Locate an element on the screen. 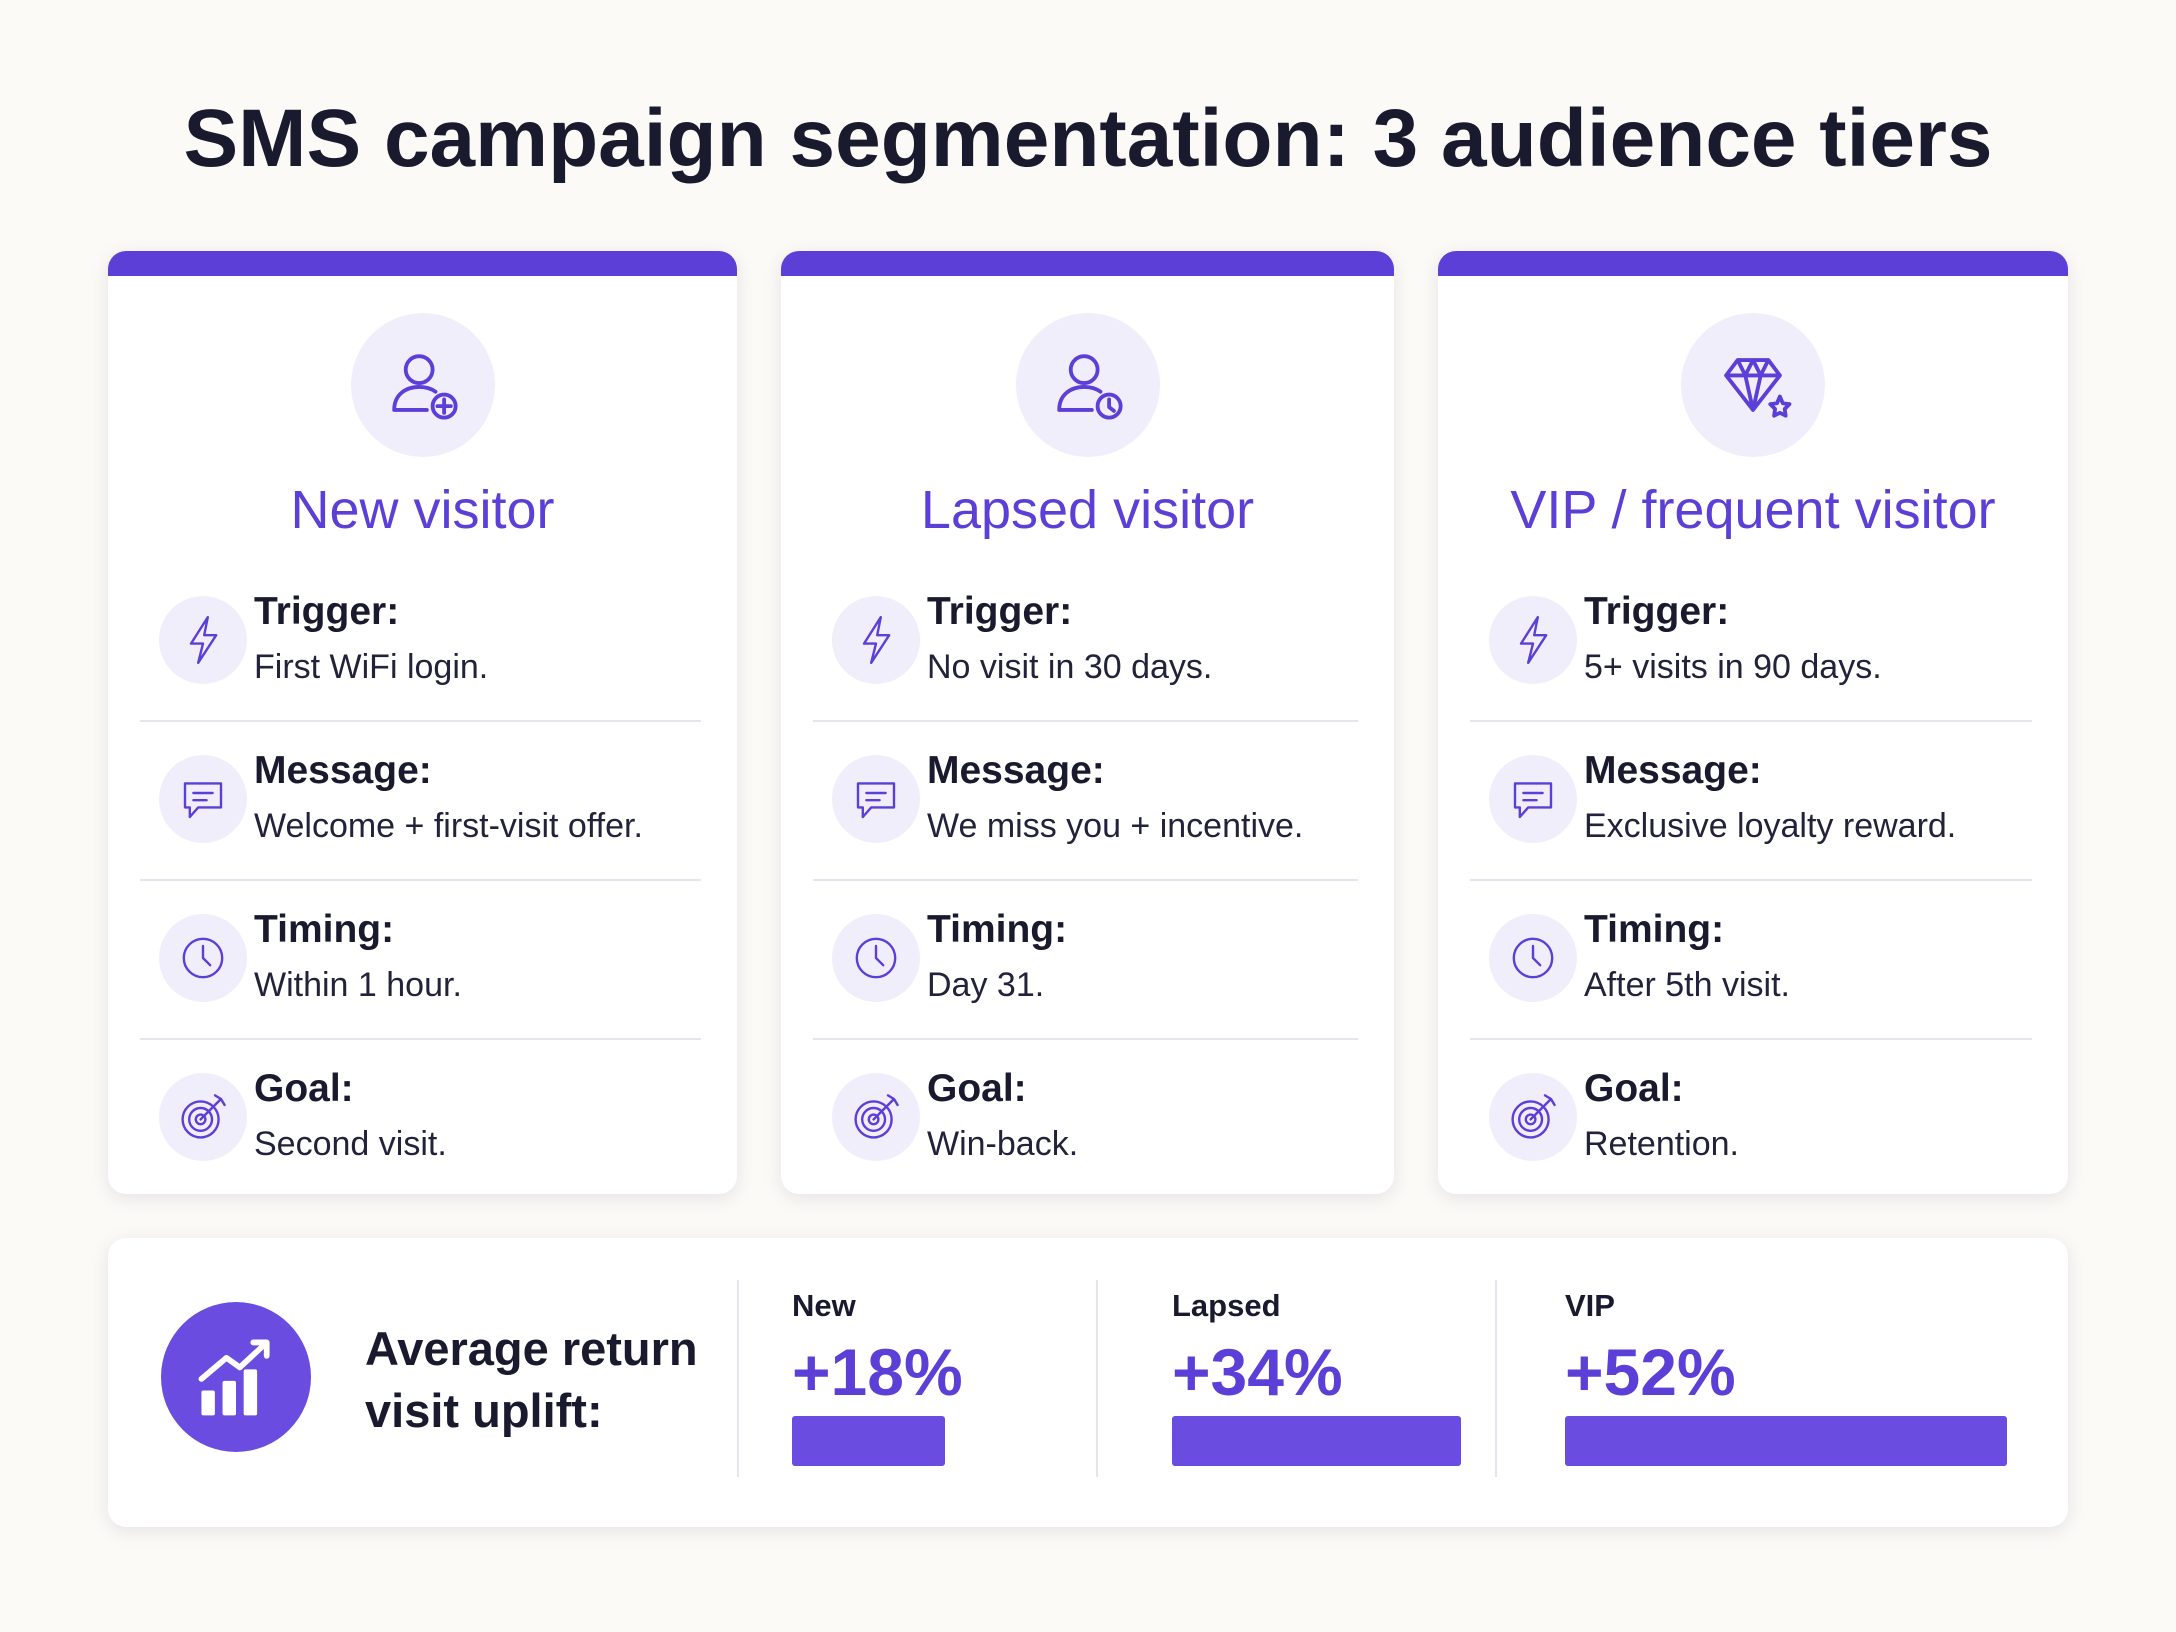 This screenshot has height=1632, width=2176. chart-icon is located at coordinates (236, 1377).